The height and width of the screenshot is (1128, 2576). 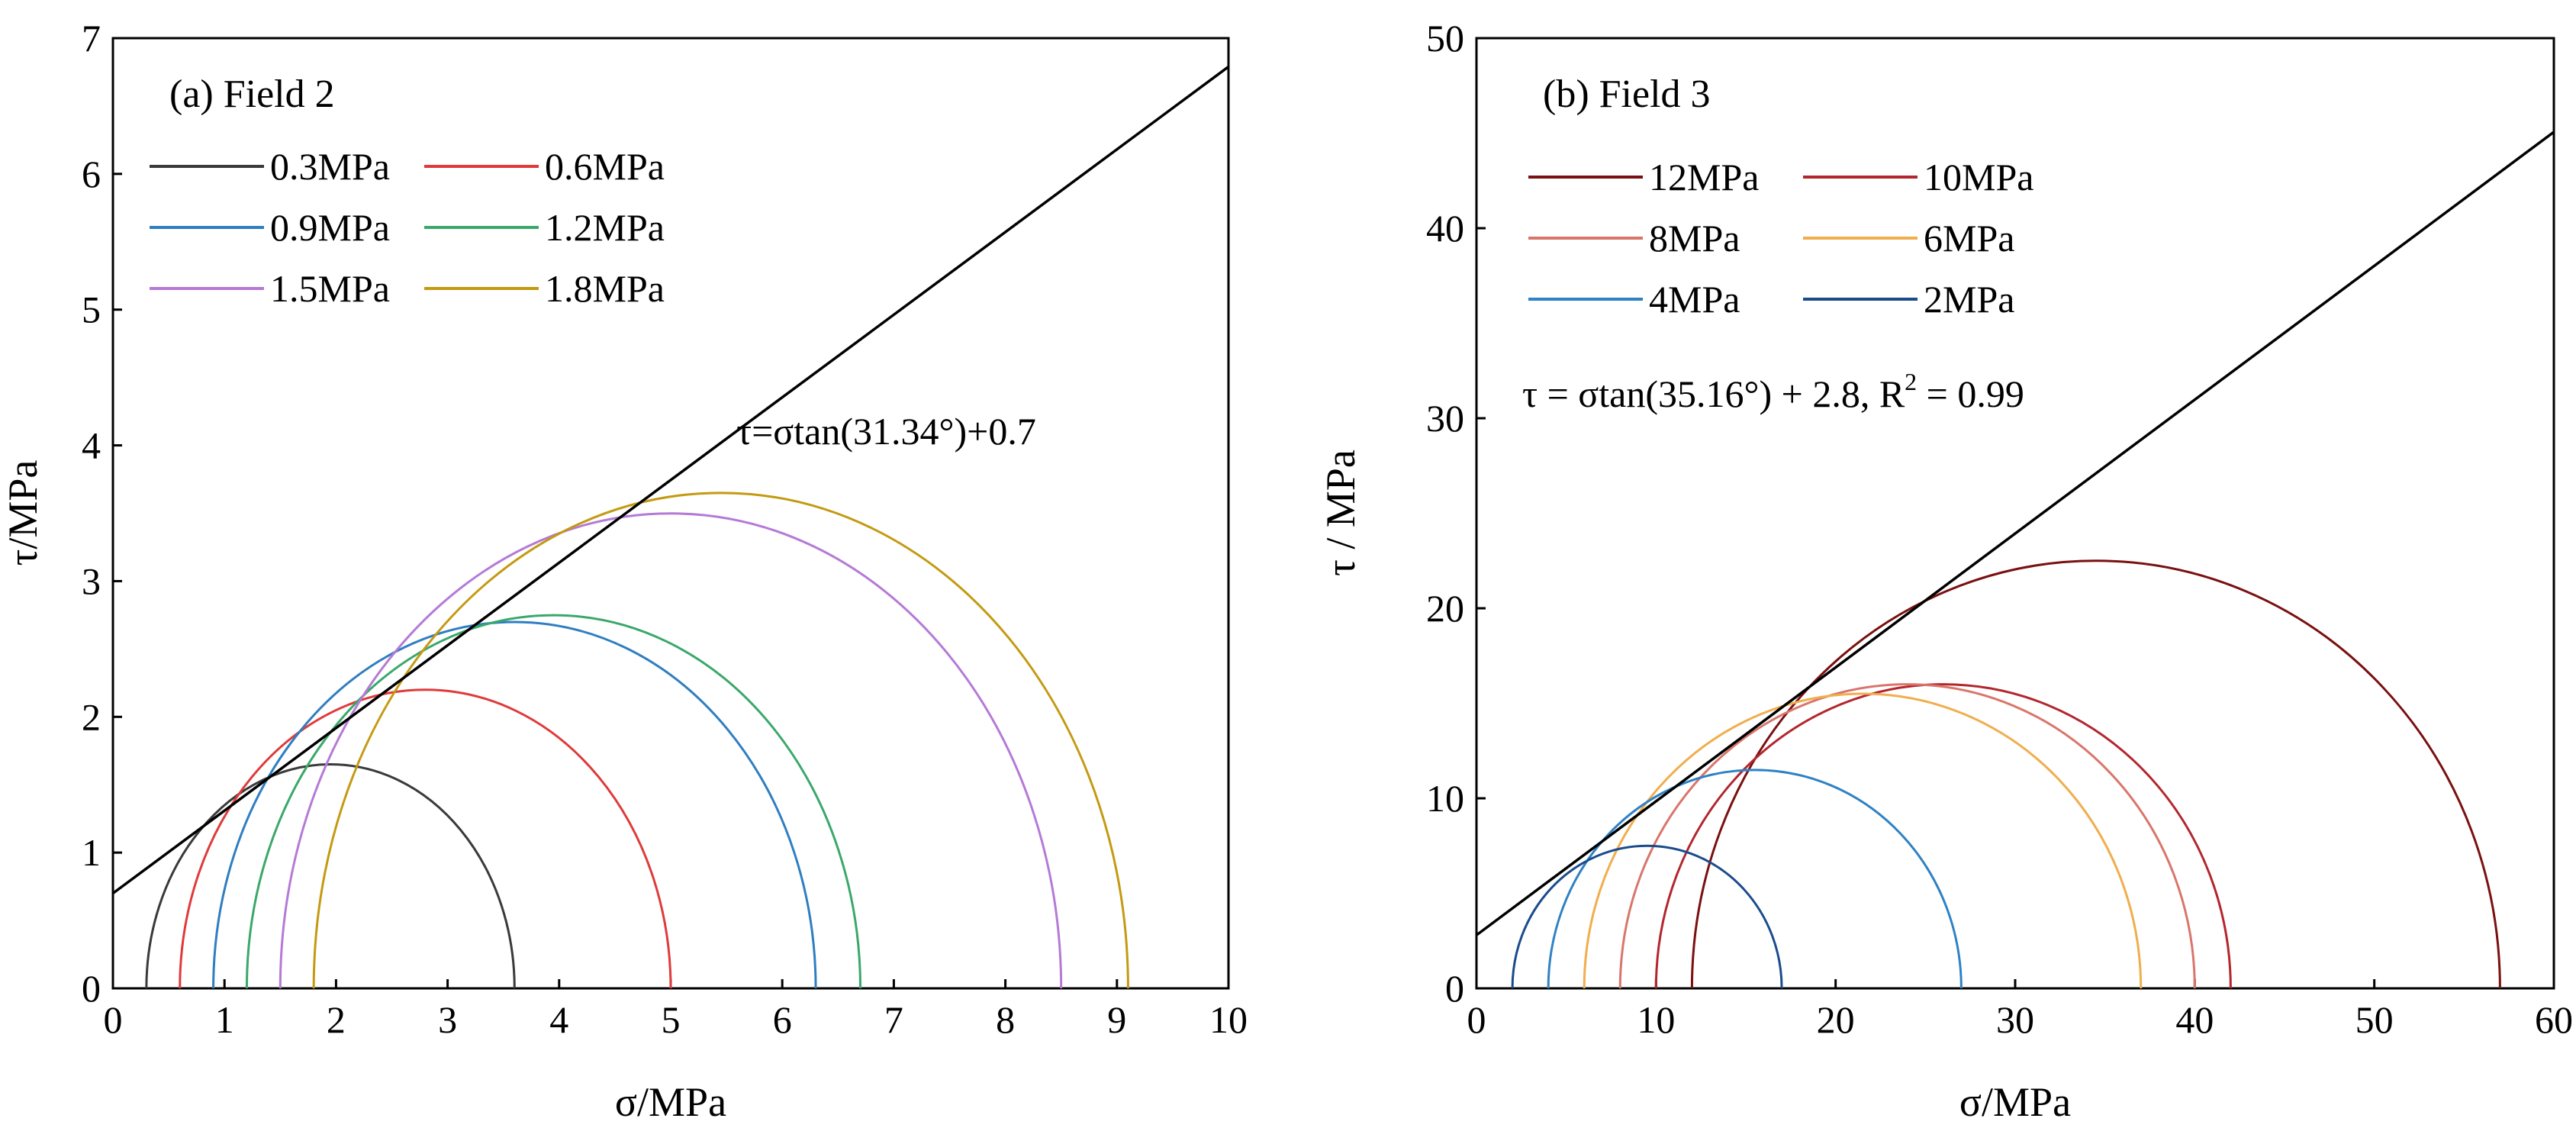 I want to click on panel-b-mohr-circle-6MPa, so click(x=1862, y=841).